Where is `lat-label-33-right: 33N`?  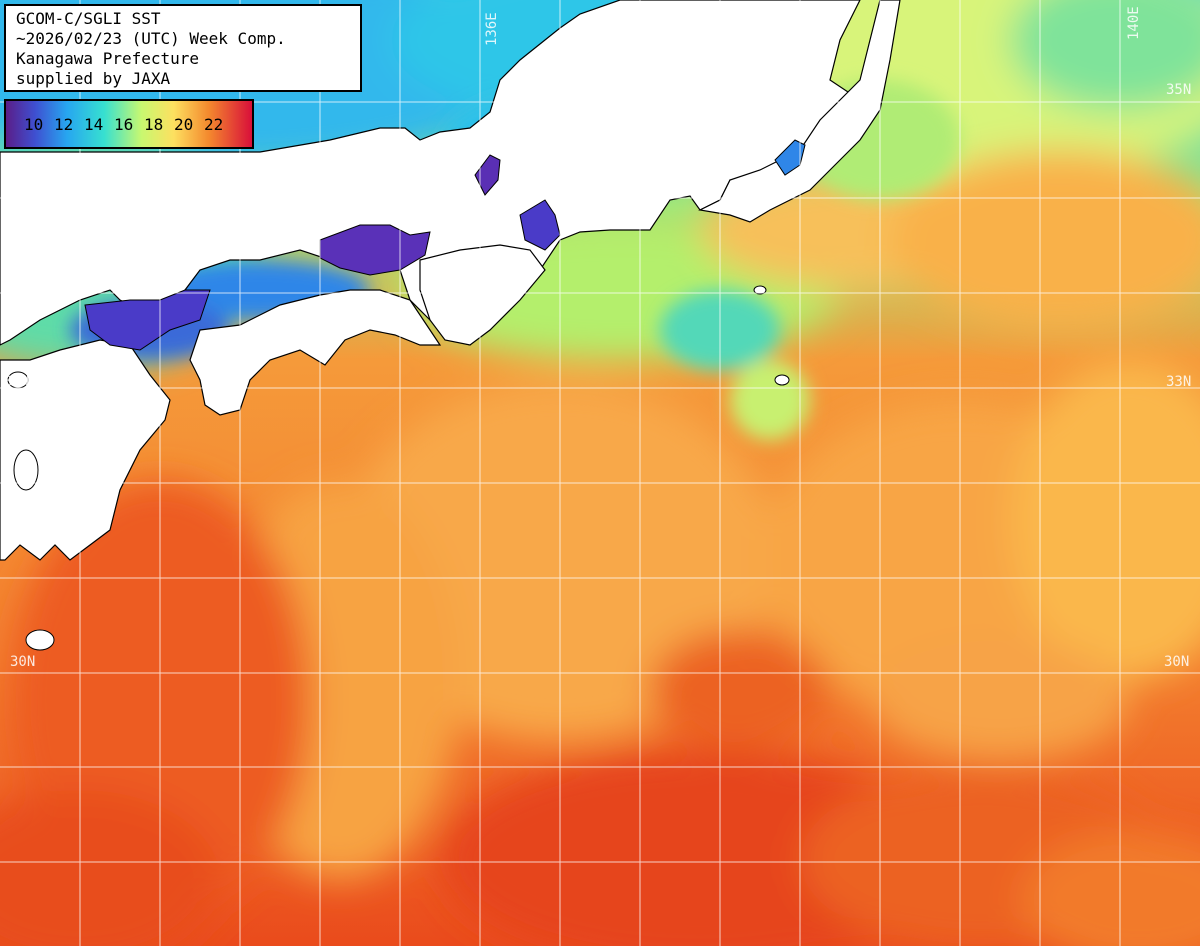 lat-label-33-right: 33N is located at coordinates (1178, 382).